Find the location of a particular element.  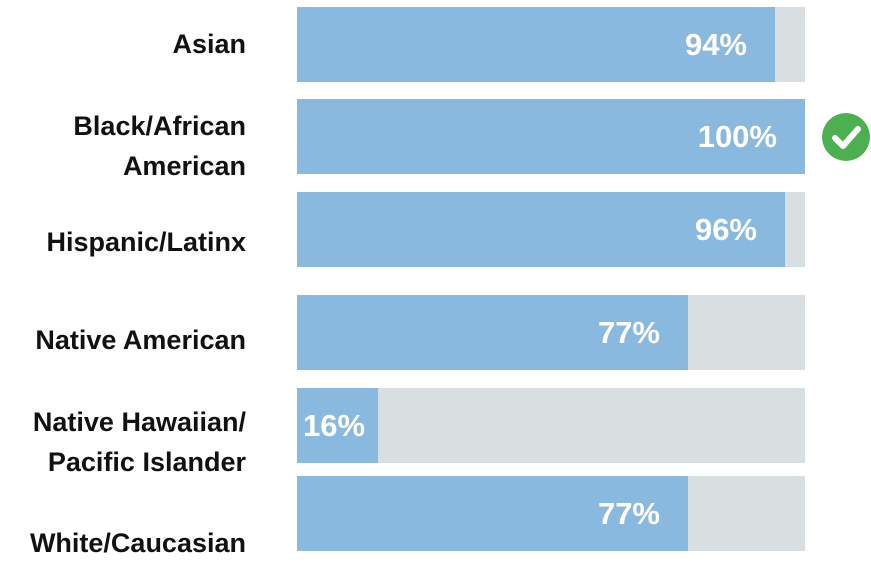

bar-track: 96% is located at coordinates (551, 229).